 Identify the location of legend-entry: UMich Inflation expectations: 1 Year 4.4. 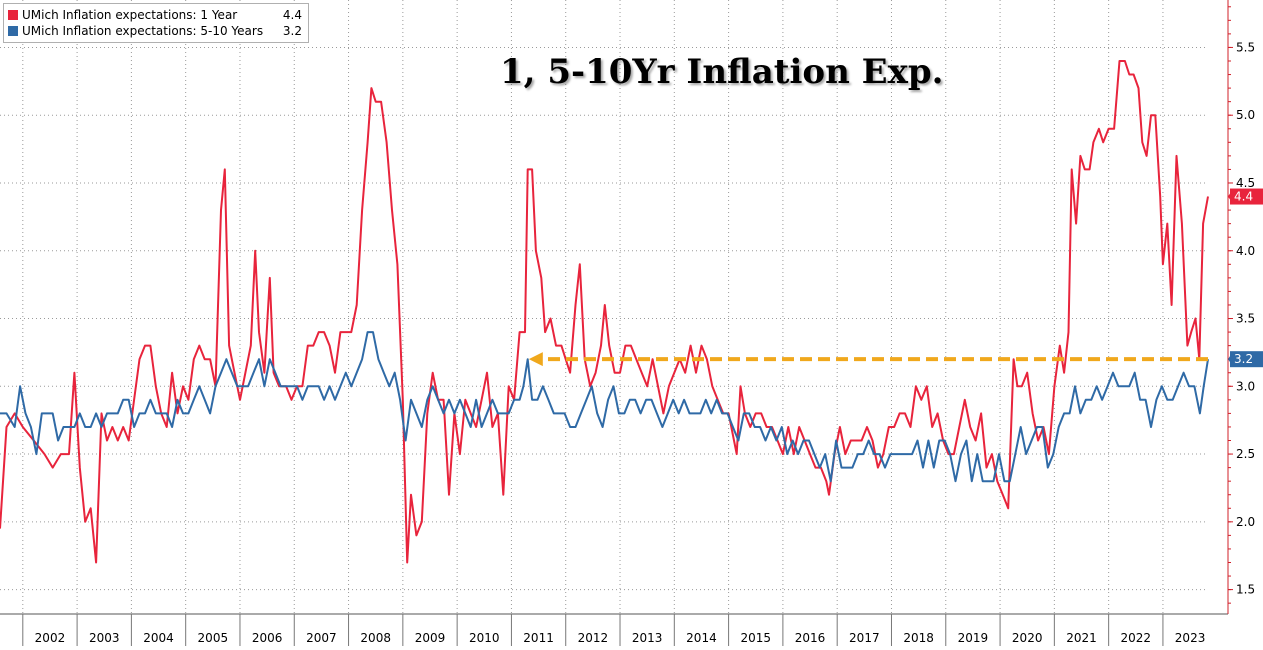
(155, 15).